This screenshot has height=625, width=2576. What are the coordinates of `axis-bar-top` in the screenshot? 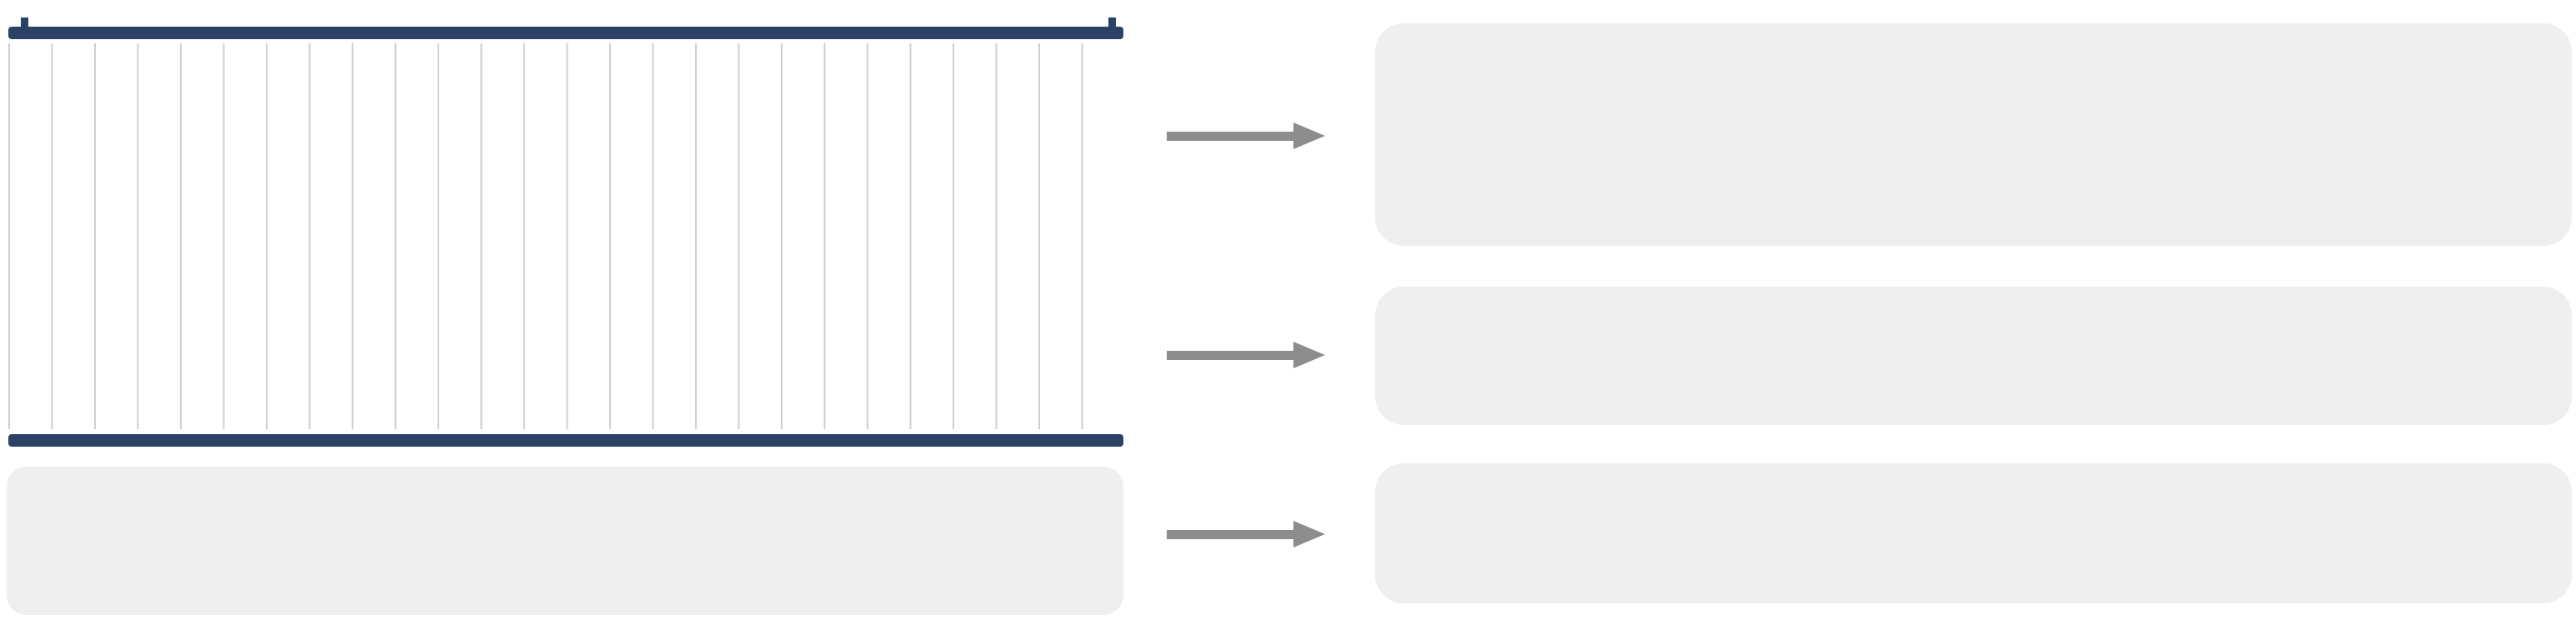 It's located at (566, 33).